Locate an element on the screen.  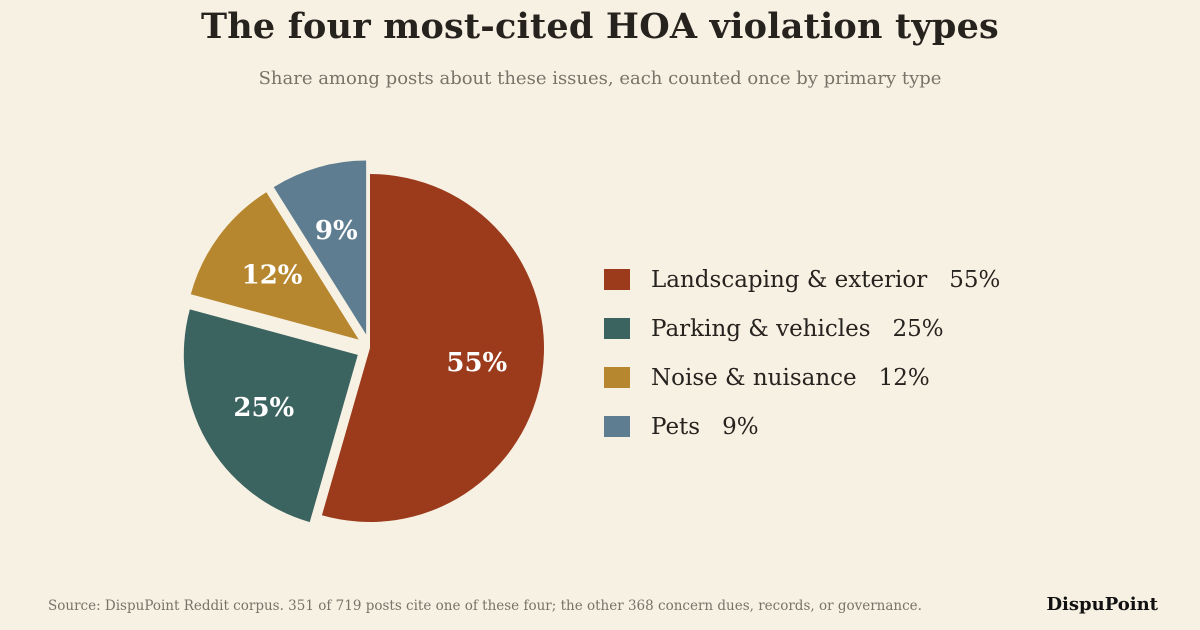
legend-value: 55% is located at coordinates (975, 279).